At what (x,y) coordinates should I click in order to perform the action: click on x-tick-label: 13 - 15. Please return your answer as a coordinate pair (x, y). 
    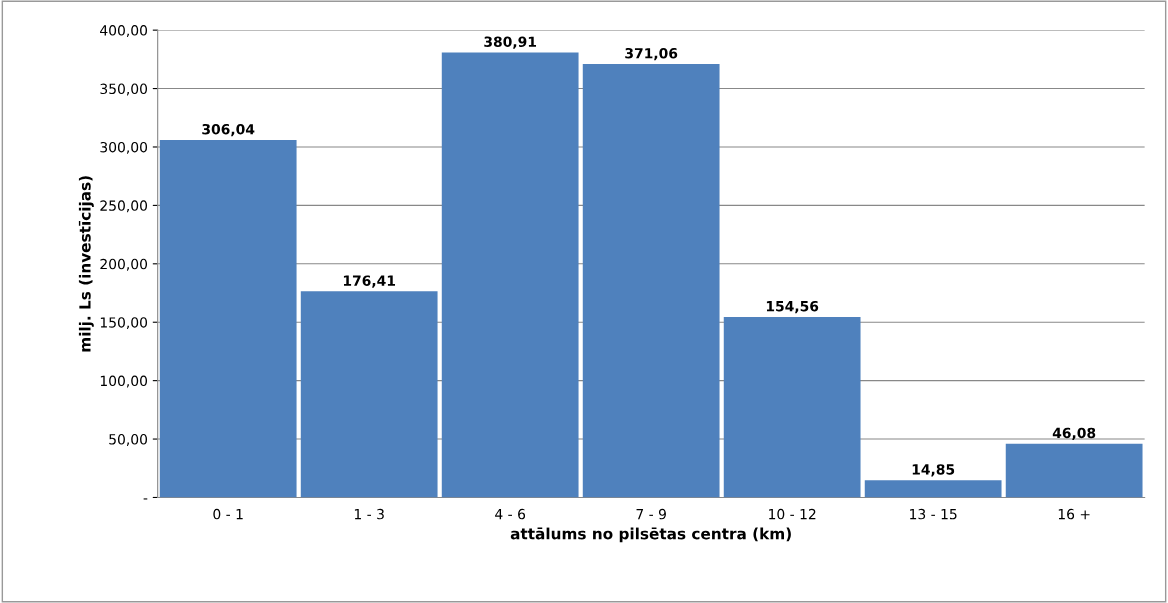
    Looking at the image, I should click on (933, 514).